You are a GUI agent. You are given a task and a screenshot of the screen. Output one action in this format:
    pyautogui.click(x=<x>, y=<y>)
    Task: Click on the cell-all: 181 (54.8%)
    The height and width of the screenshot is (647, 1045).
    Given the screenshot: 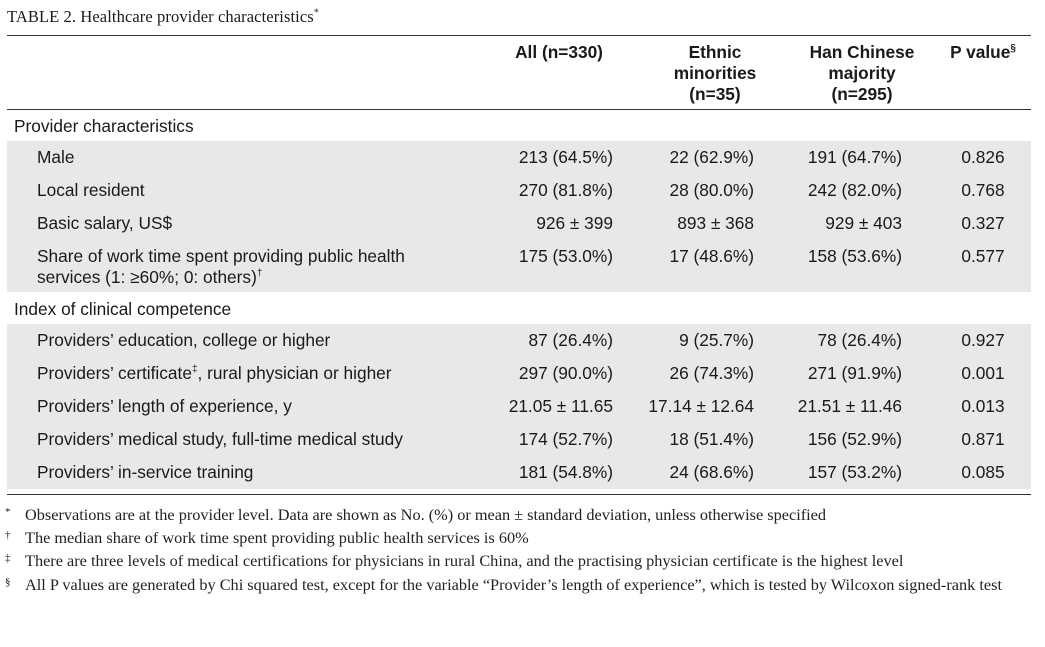 What is the action you would take?
    pyautogui.click(x=559, y=472)
    